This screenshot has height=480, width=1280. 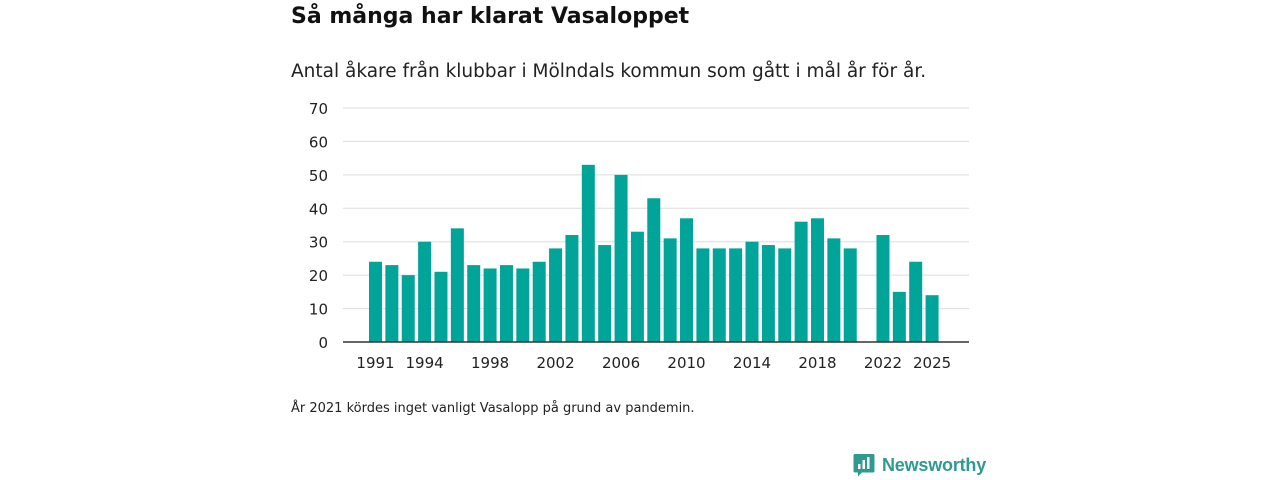 What do you see at coordinates (817, 280) in the screenshot?
I see `bar-2018` at bounding box center [817, 280].